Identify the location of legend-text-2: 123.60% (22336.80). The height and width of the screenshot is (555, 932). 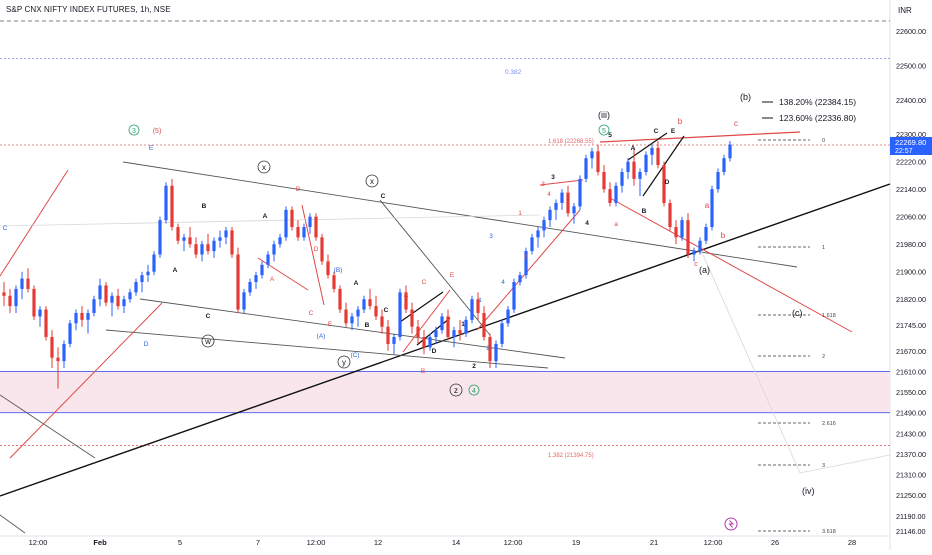
(817, 118).